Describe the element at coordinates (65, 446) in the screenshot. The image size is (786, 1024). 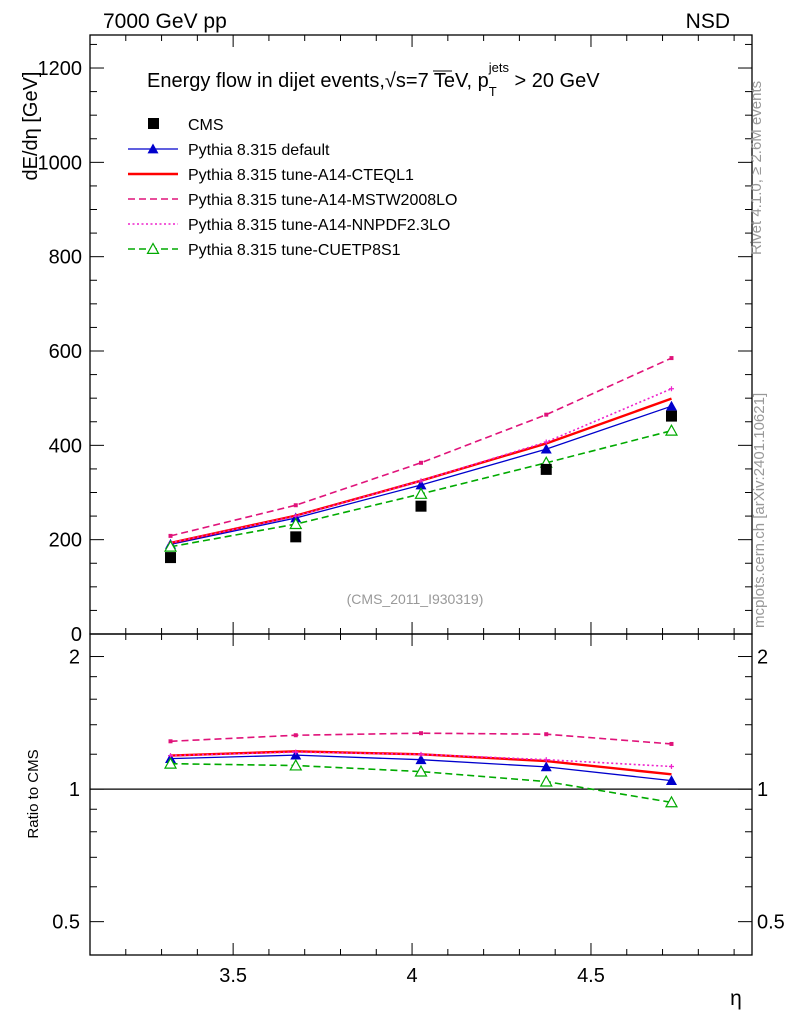
I see `y-tick-label: 400` at that location.